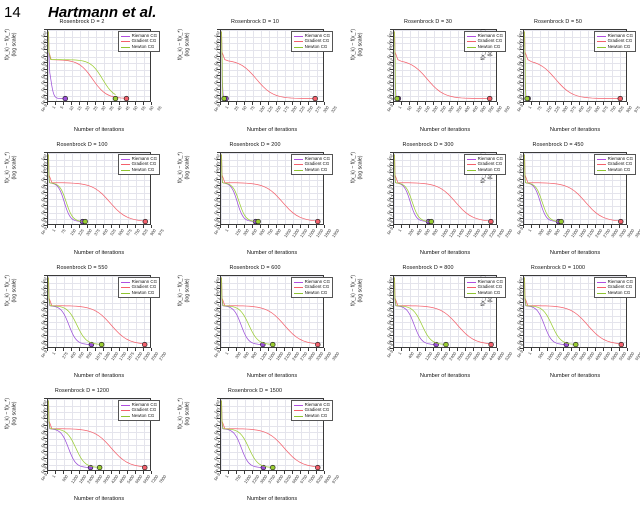  I want to click on plot-title: Rosenbrock D = 1200, so click(82, 391).